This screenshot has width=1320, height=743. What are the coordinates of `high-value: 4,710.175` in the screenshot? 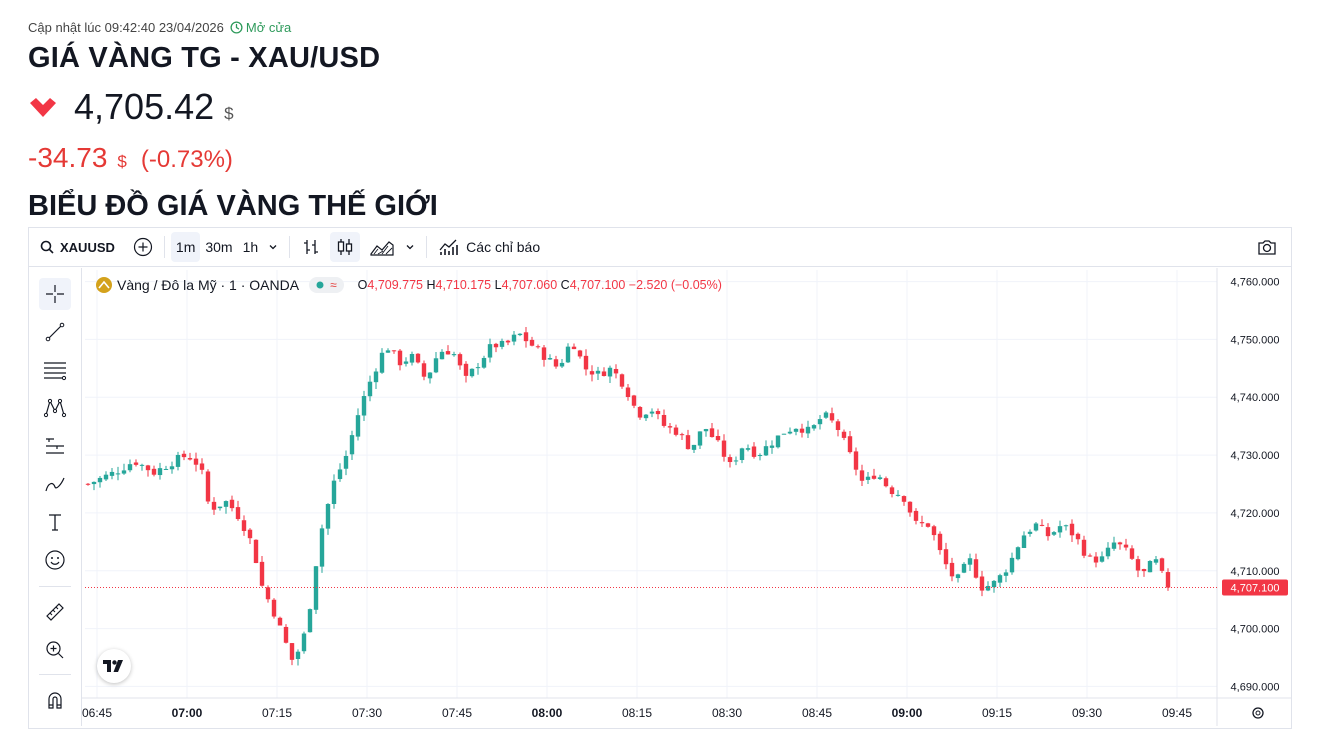 It's located at (463, 285).